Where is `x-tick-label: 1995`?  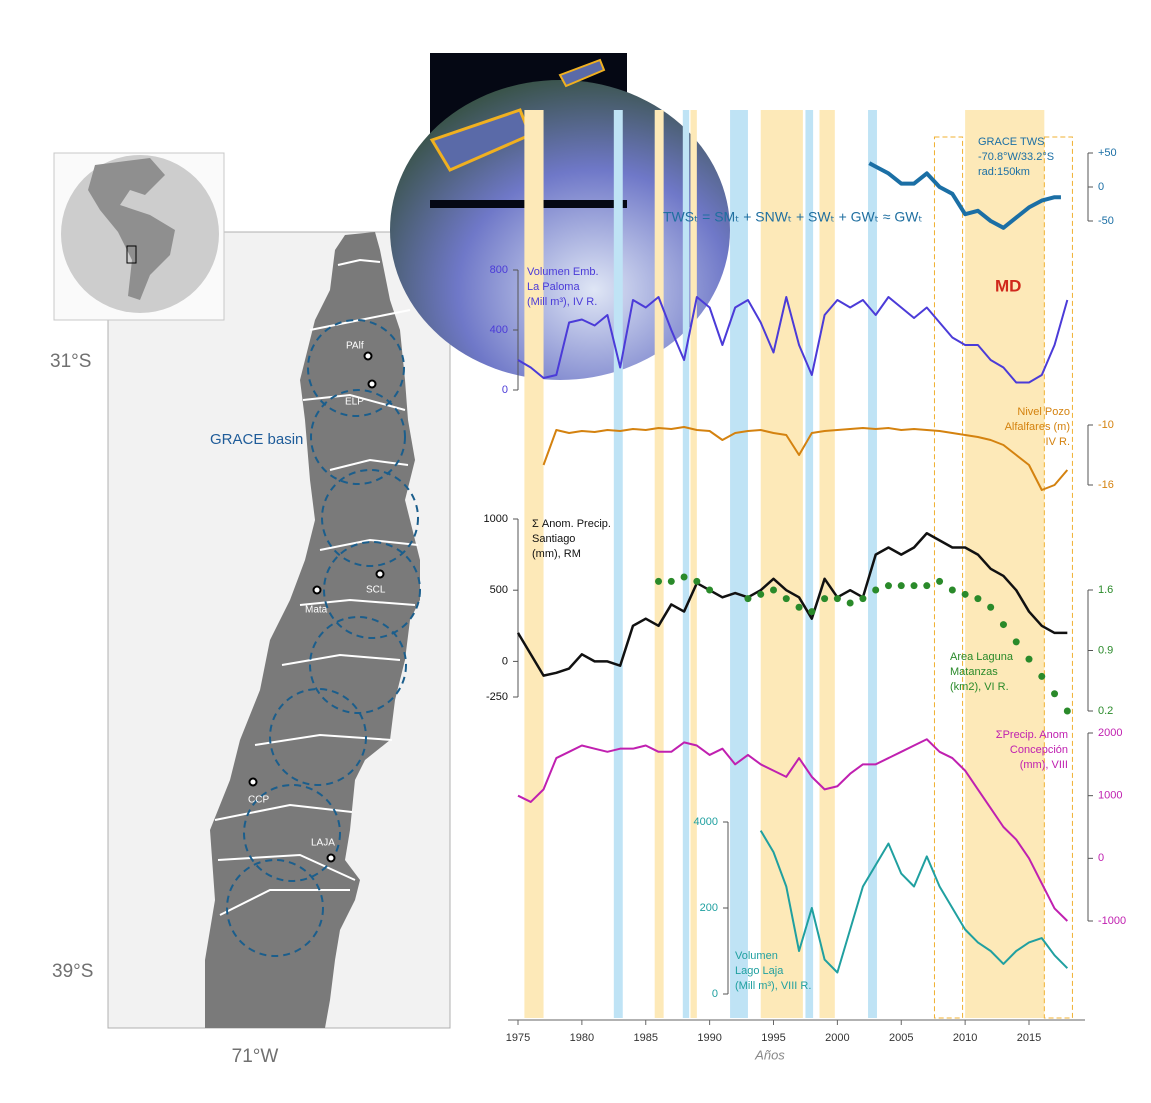 x-tick-label: 1995 is located at coordinates (773, 1038).